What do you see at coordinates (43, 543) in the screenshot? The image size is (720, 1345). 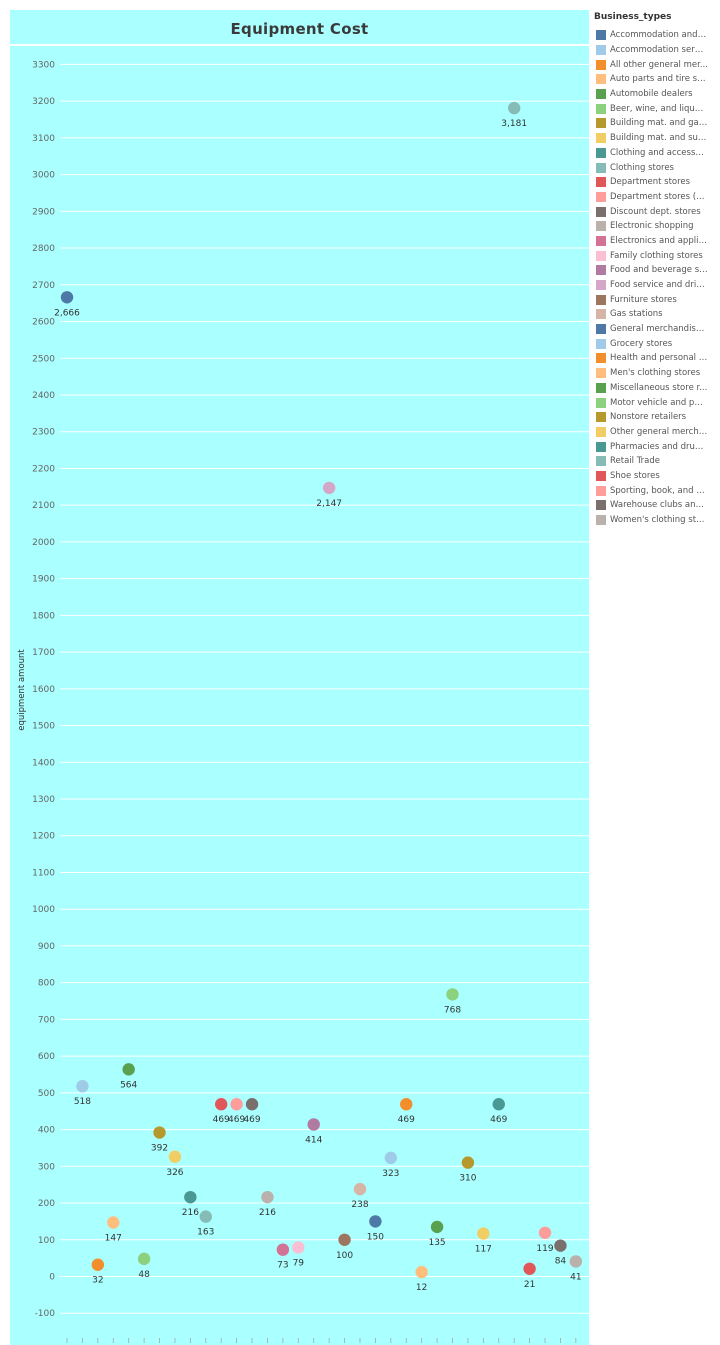 I see `y-tick-label: 2000` at bounding box center [43, 543].